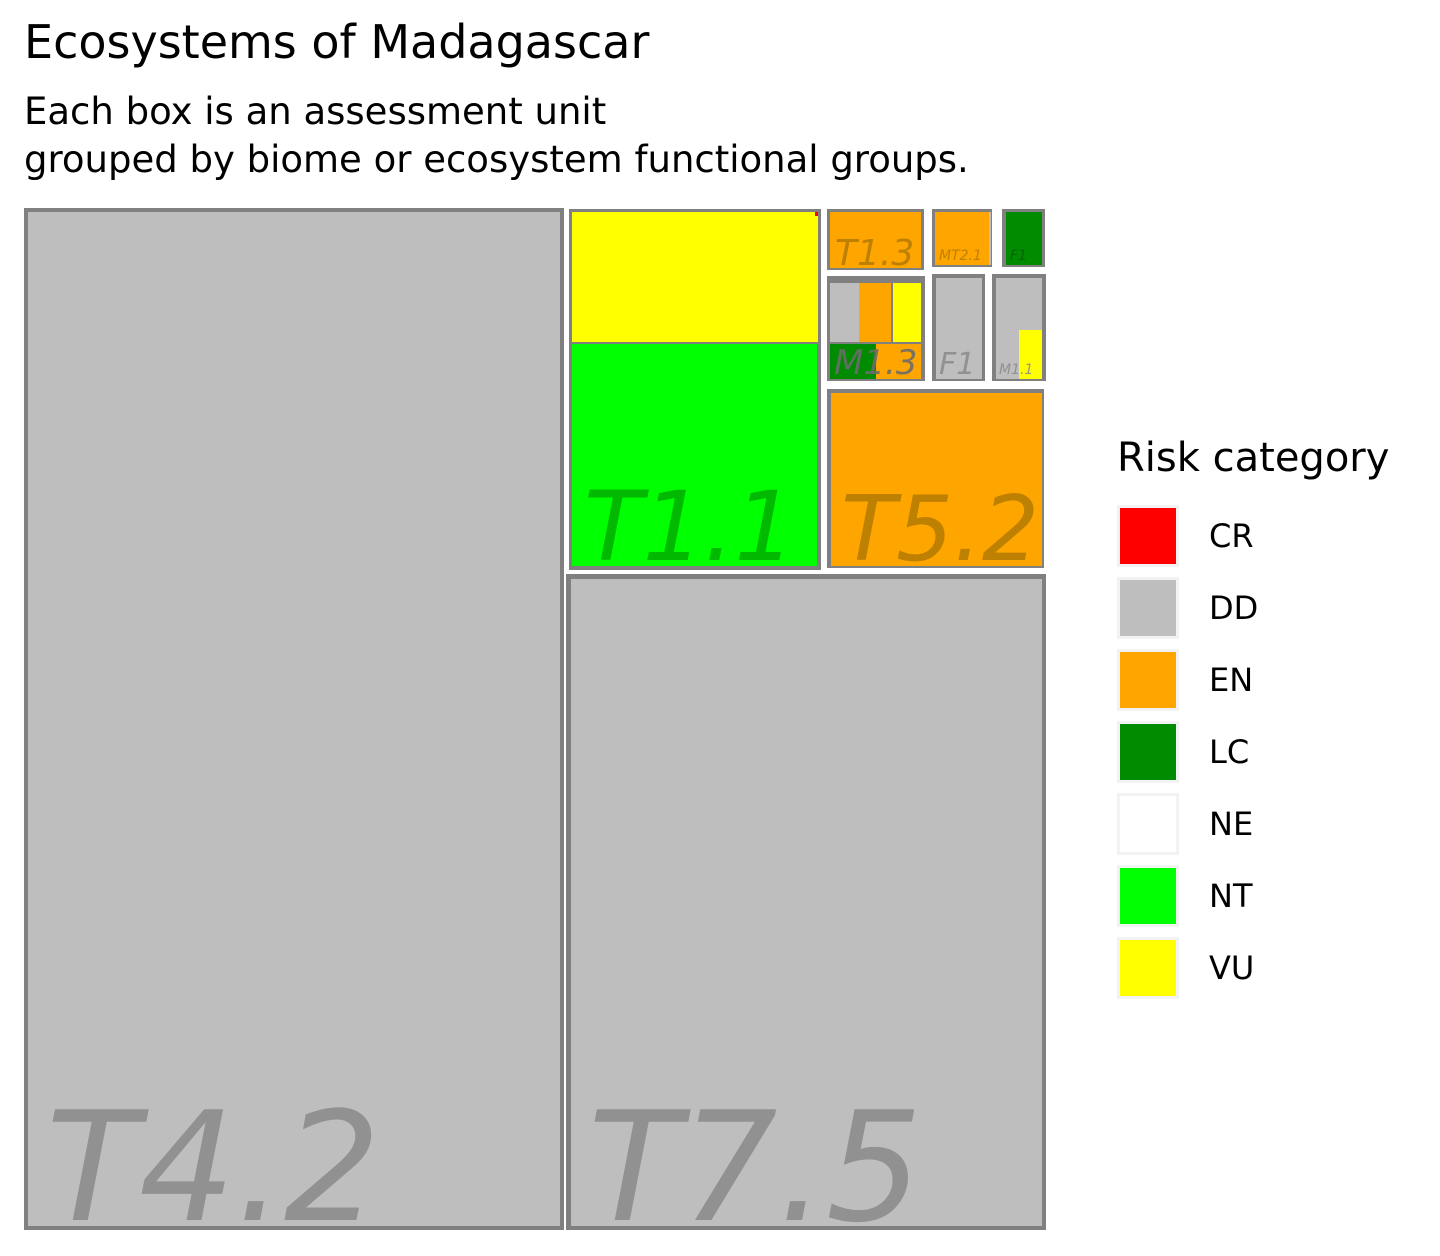  Describe the element at coordinates (1229, 752) in the screenshot. I see `legend-label-lc: LC` at that location.